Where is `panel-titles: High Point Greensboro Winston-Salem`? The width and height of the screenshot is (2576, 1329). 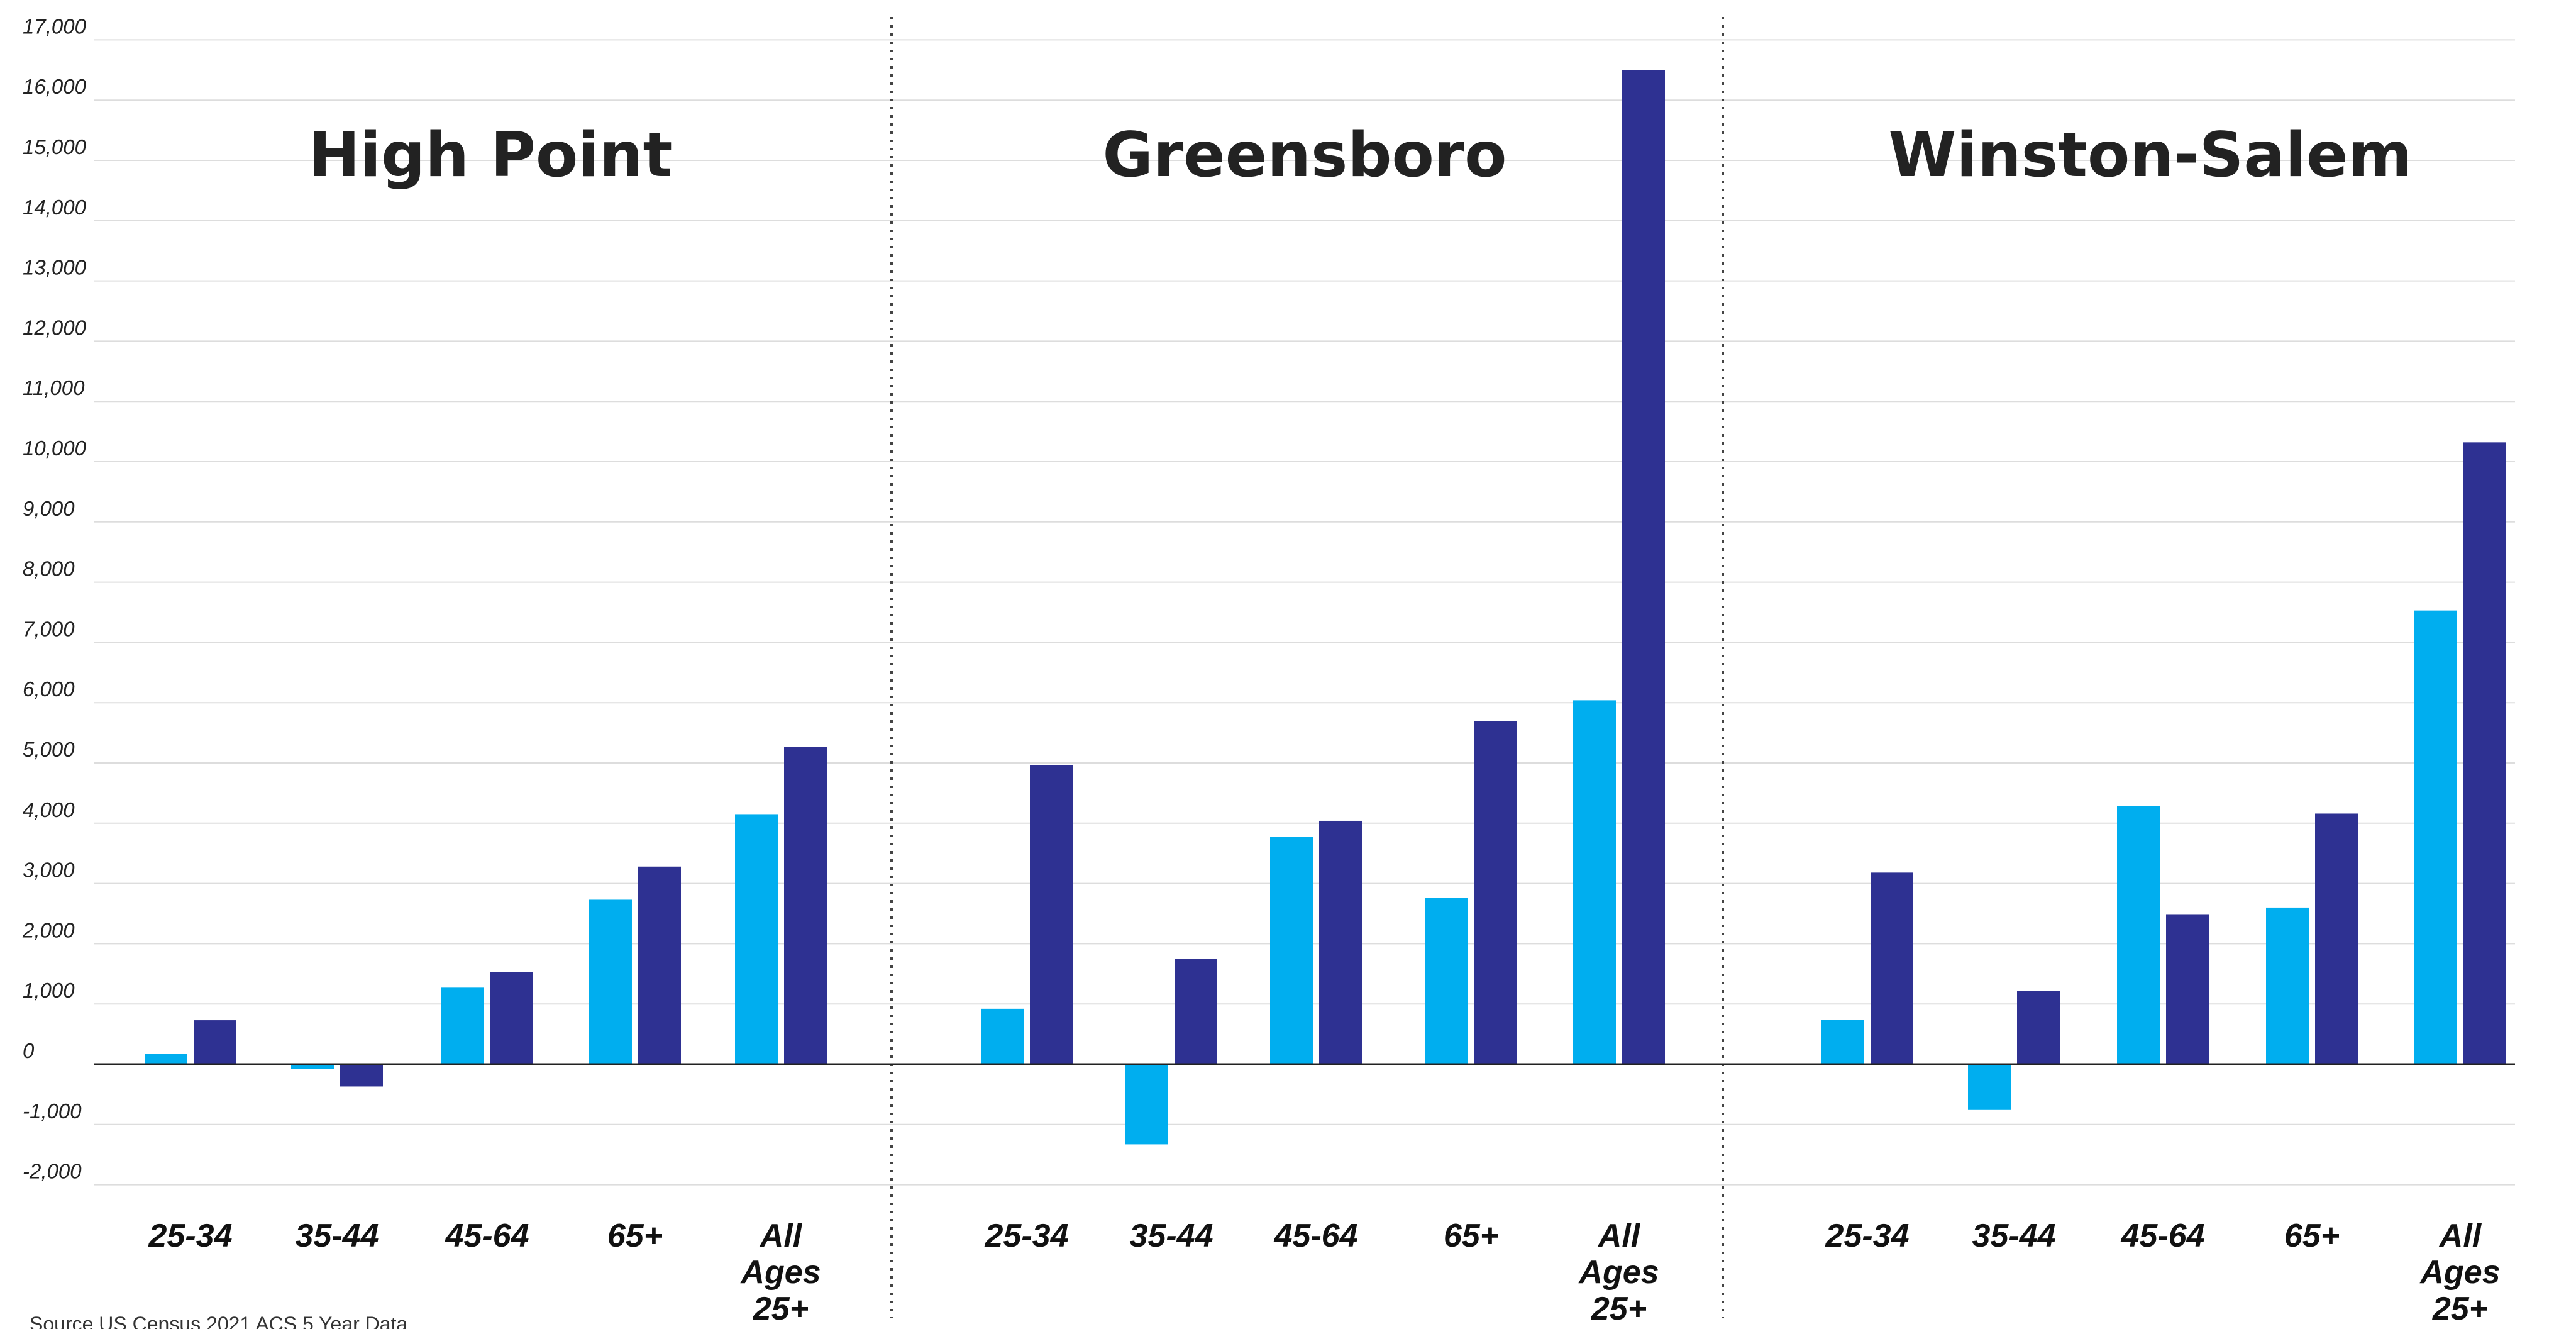
panel-titles: High Point Greensboro Winston-Salem is located at coordinates (1360, 155).